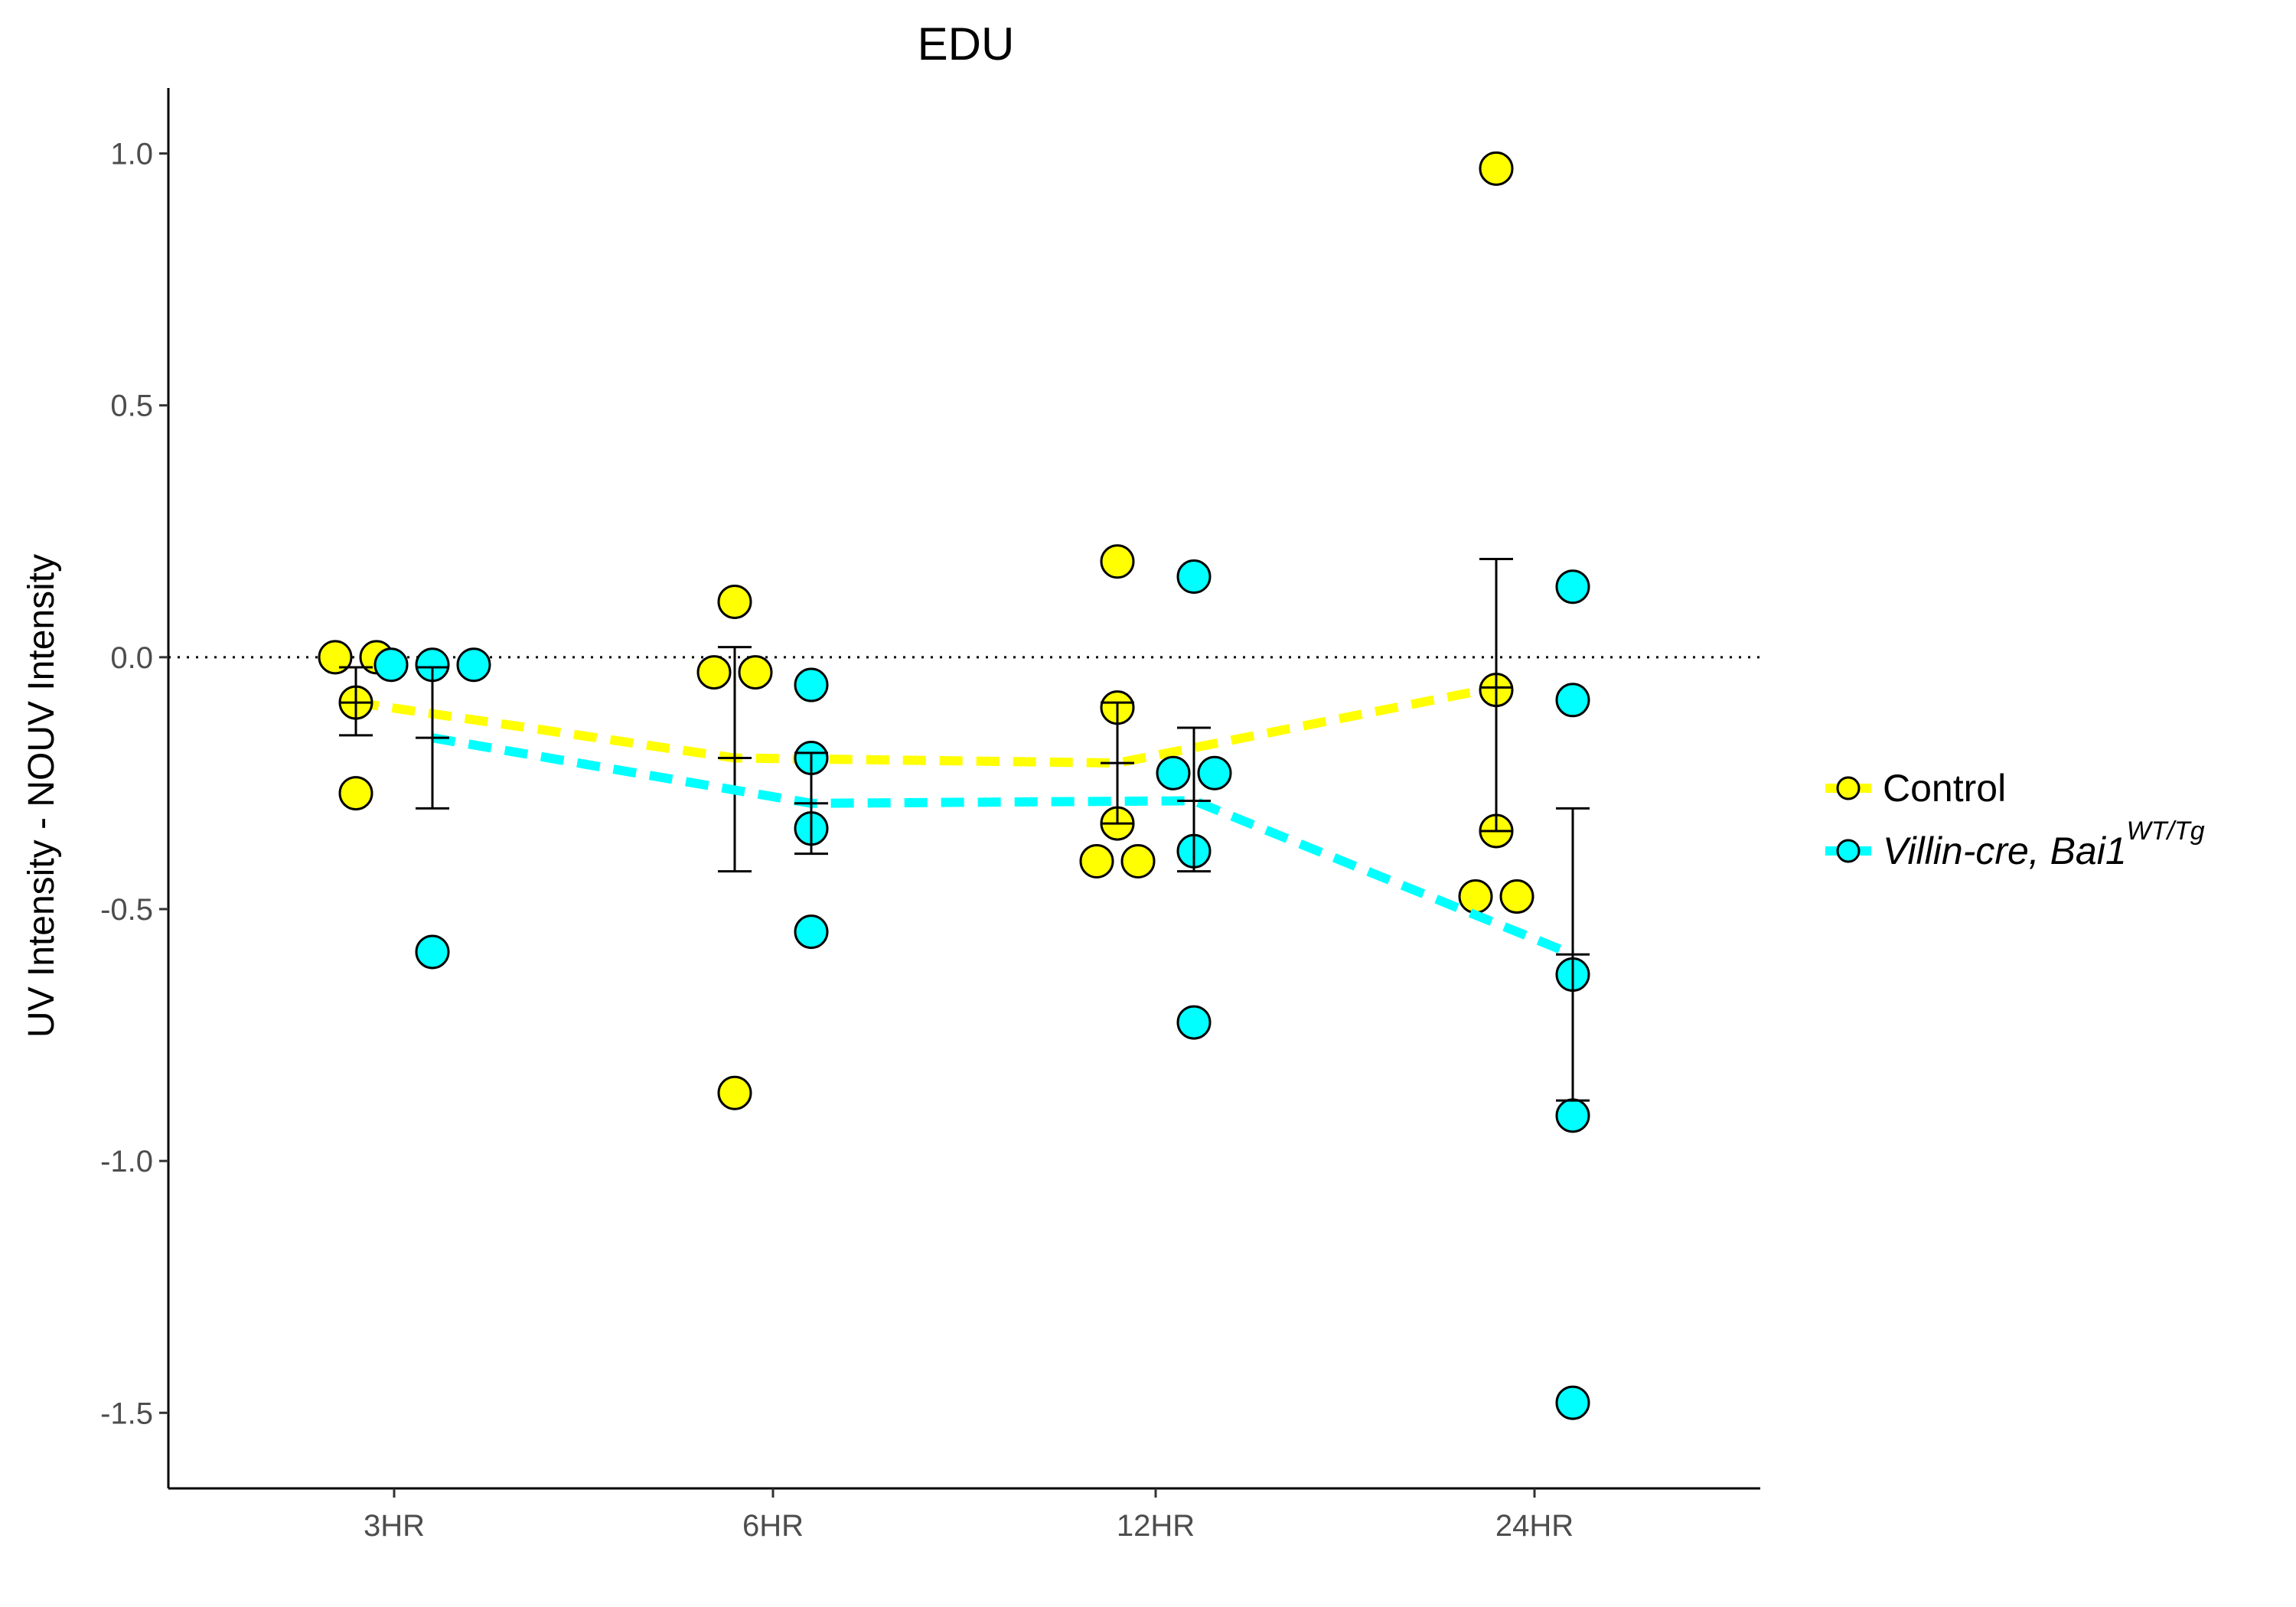  Describe the element at coordinates (2166, 831) in the screenshot. I see `legend-villin-label-sup: WT/Tg` at that location.